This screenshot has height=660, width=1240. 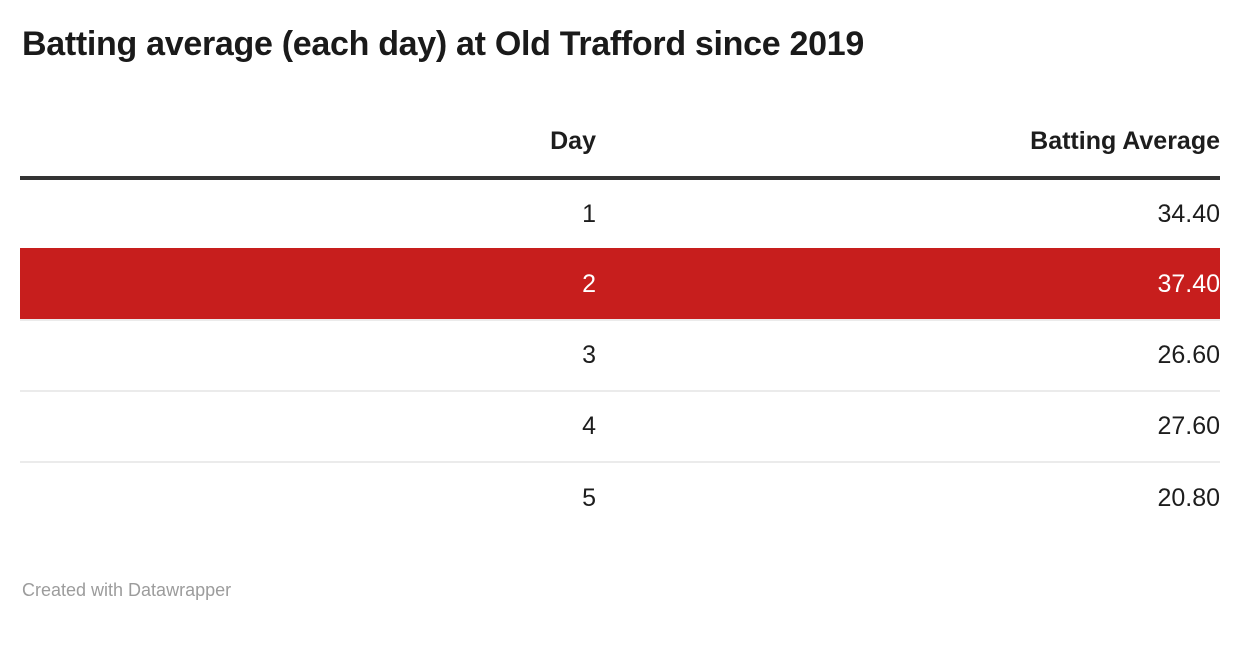 What do you see at coordinates (589, 497) in the screenshot?
I see `cell-day: 5` at bounding box center [589, 497].